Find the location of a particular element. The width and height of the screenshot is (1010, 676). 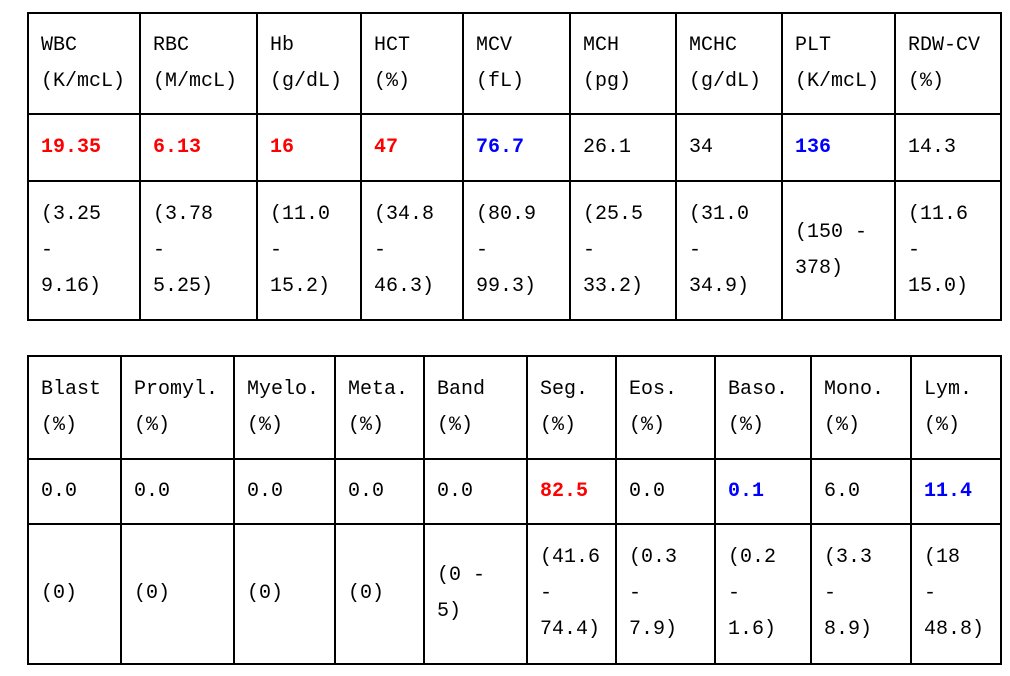

value-cell: 76.7 is located at coordinates (516, 147).